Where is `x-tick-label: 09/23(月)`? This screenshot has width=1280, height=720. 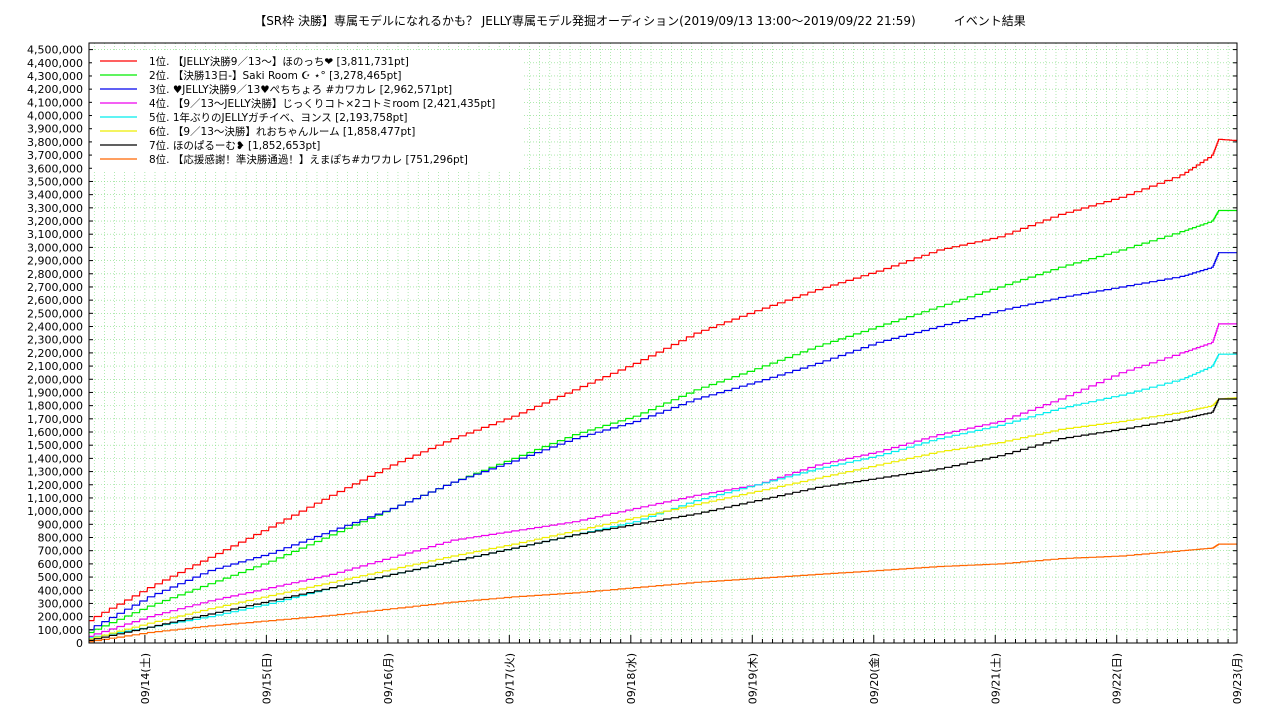
x-tick-label: 09/23(月) is located at coordinates (1237, 678).